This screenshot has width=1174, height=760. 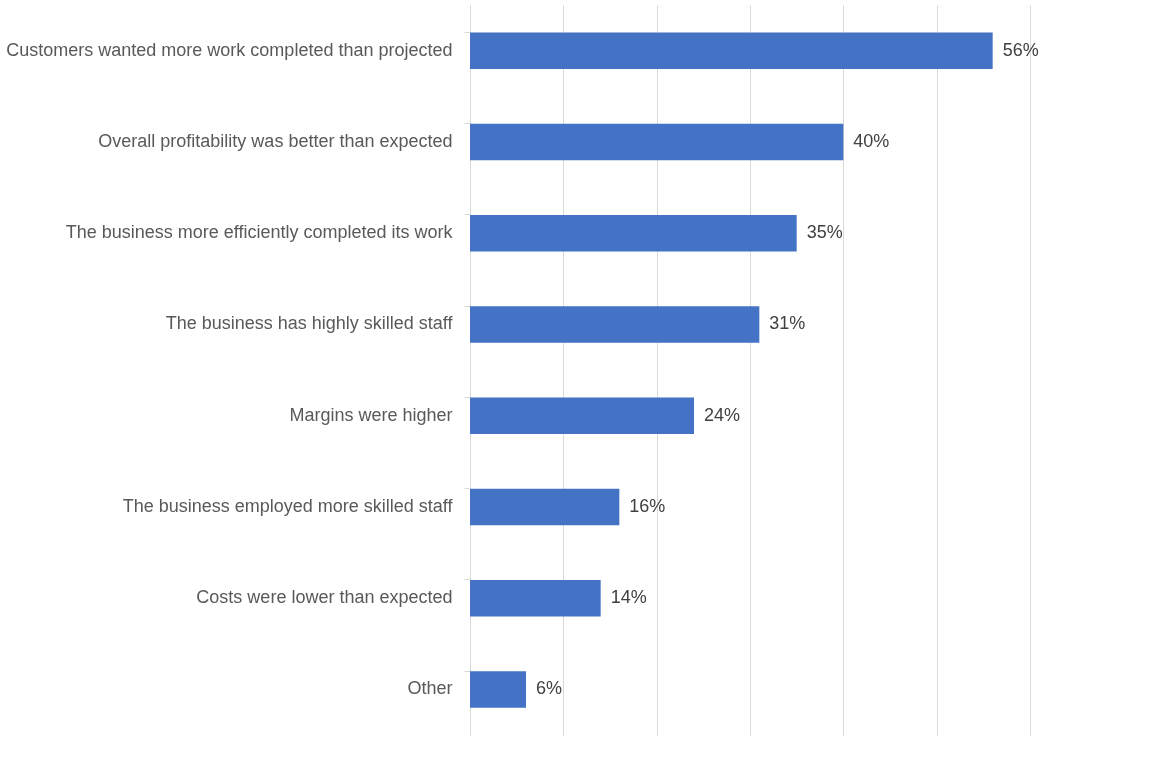 I want to click on y-tick-label: The business more efficiently completed its work, so click(x=259, y=232).